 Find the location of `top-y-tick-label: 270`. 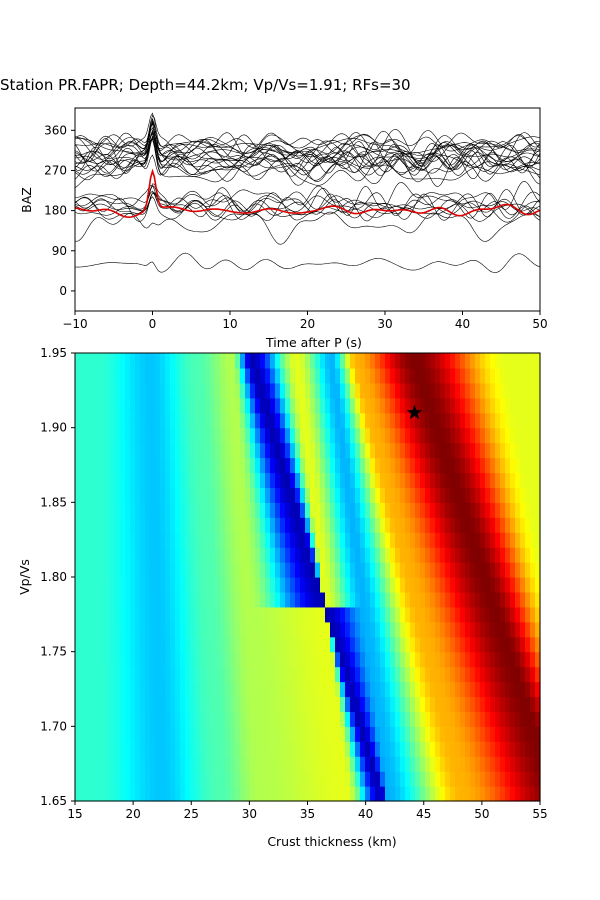

top-y-tick-label: 270 is located at coordinates (55, 170).